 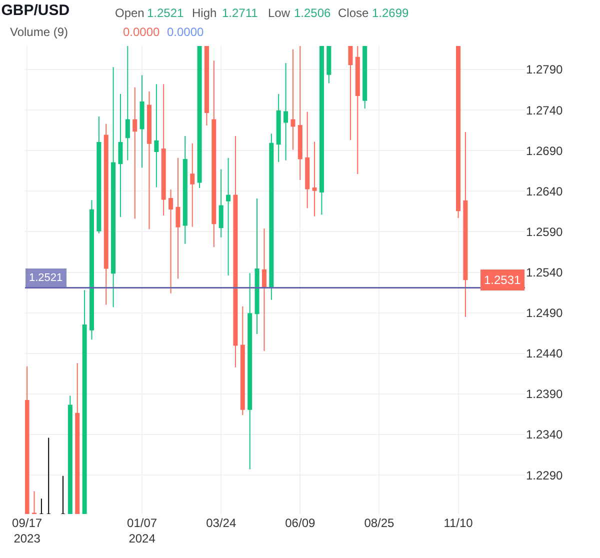 I want to click on x-tick-label: 11/10, so click(x=459, y=523).